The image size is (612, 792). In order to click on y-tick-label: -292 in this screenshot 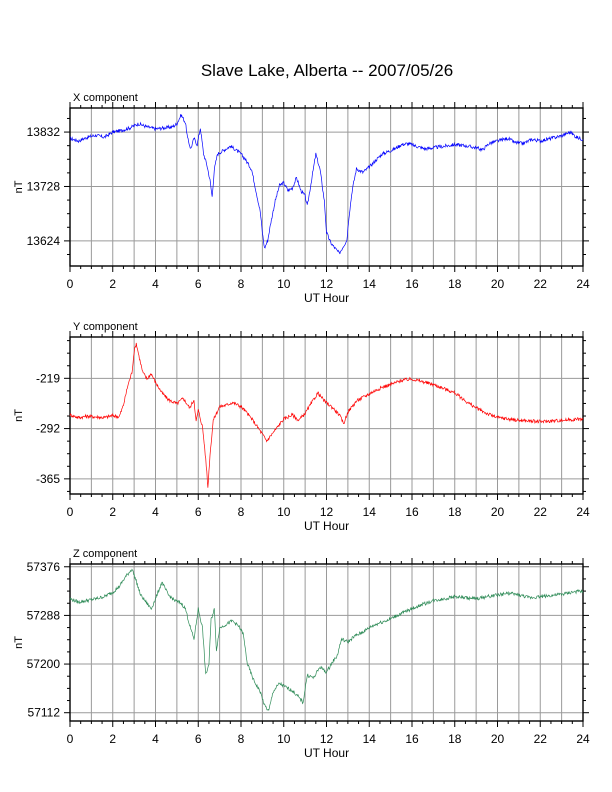, I will do `click(48, 429)`.